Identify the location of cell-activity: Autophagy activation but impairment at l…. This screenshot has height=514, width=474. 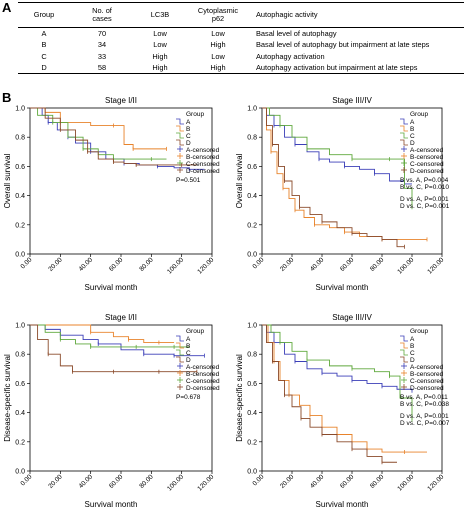
(357, 68).